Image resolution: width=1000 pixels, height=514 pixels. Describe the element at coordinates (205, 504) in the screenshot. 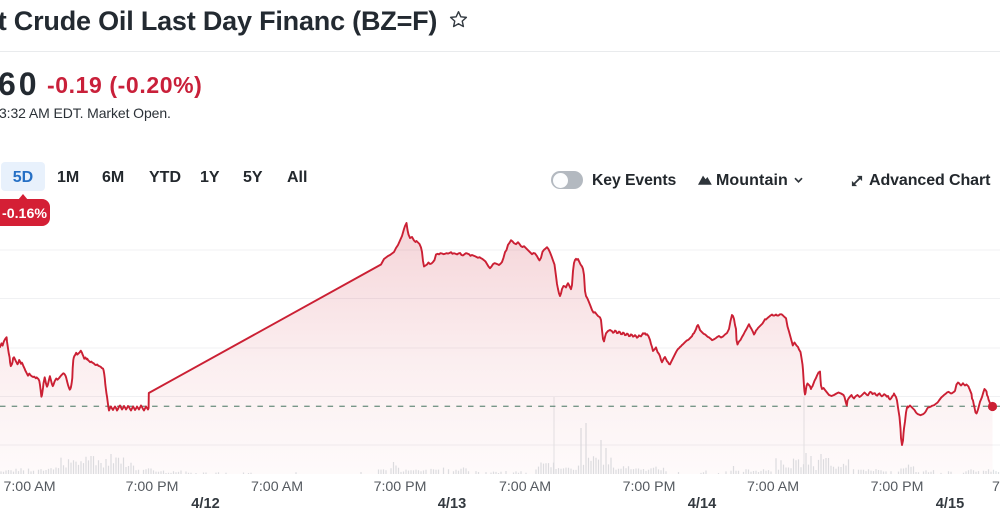

I see `svg-text: 4/12` at that location.